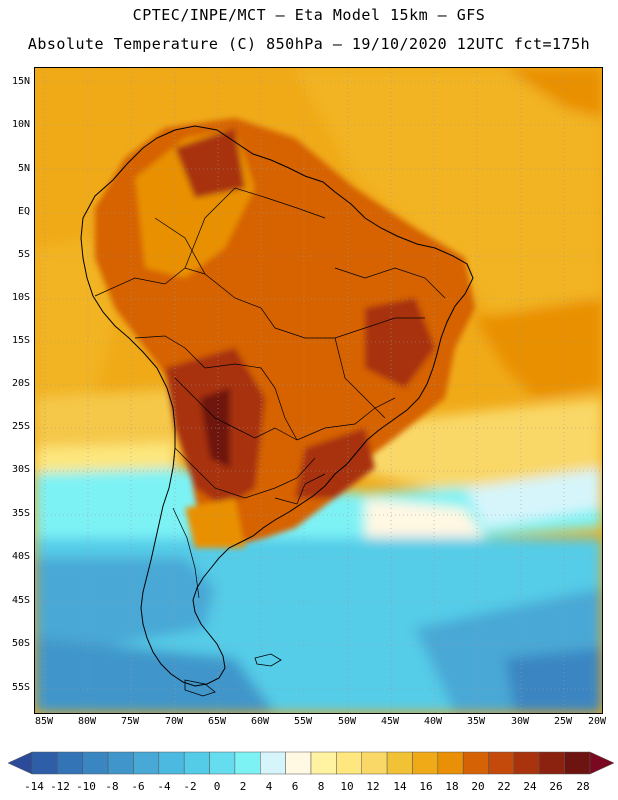  What do you see at coordinates (476, 721) in the screenshot?
I see `lon-label: 35W` at bounding box center [476, 721].